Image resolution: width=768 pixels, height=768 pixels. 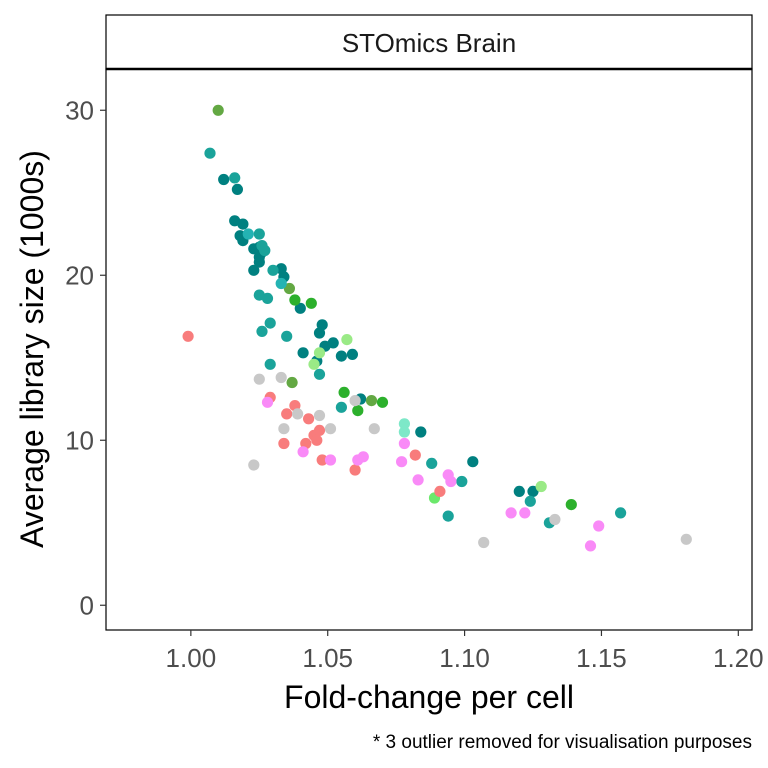 I want to click on x-tick-label: 1.10, so click(x=464, y=658).